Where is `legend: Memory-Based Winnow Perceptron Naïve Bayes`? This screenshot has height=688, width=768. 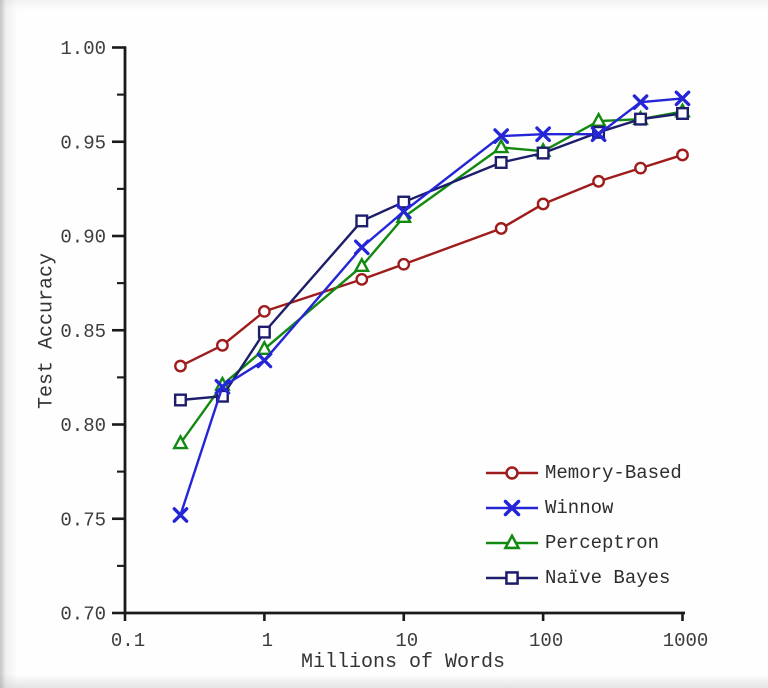
legend: Memory-Based Winnow Perceptron Naïve Bayes is located at coordinates (583, 525).